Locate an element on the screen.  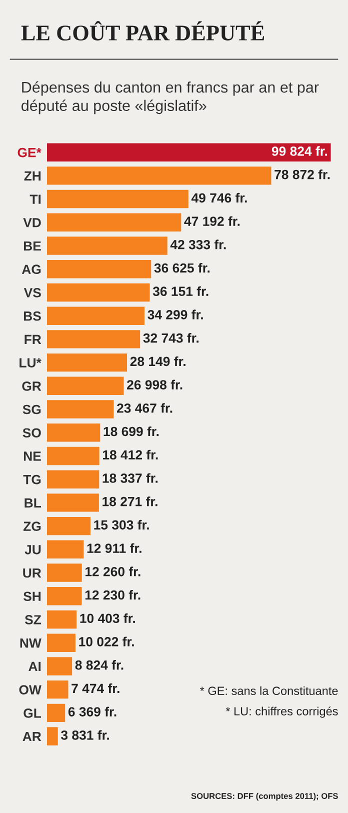
y-tick-label: UR is located at coordinates (32, 573).